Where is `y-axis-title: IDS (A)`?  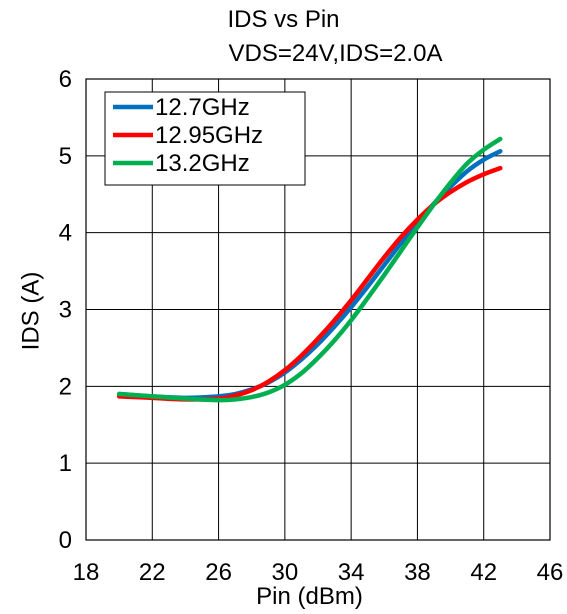 y-axis-title: IDS (A) is located at coordinates (31, 311).